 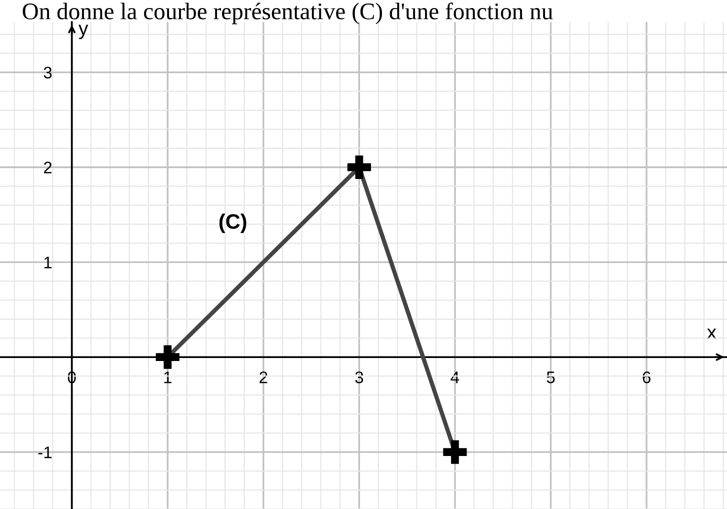 I want to click on y-tick-label: 2, so click(x=48, y=168).